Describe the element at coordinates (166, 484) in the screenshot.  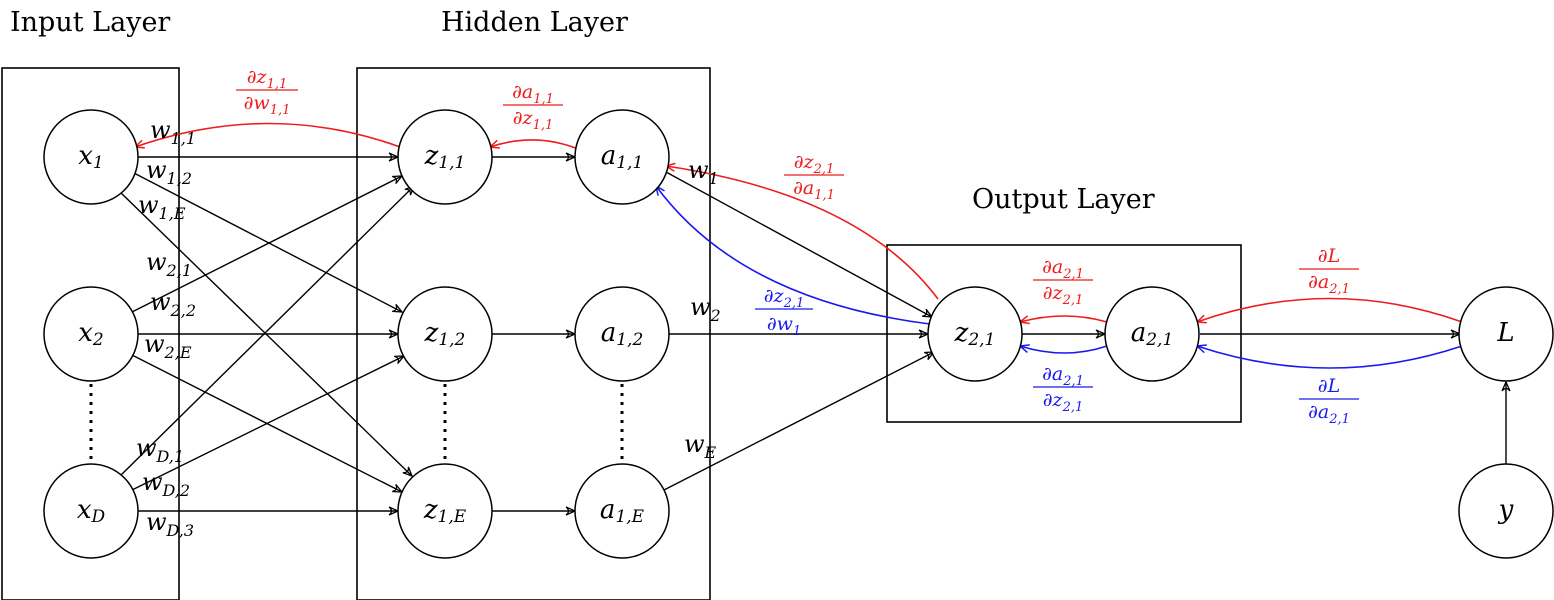
I see `weight-wD2: wD,2` at that location.